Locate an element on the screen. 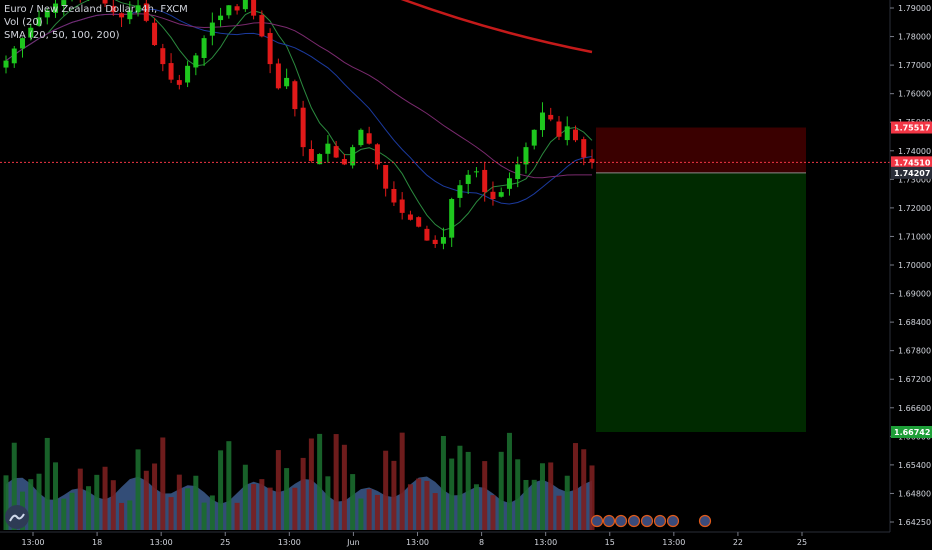 This screenshot has width=932, height=550. price-tick-label: 1.72000 is located at coordinates (914, 208).